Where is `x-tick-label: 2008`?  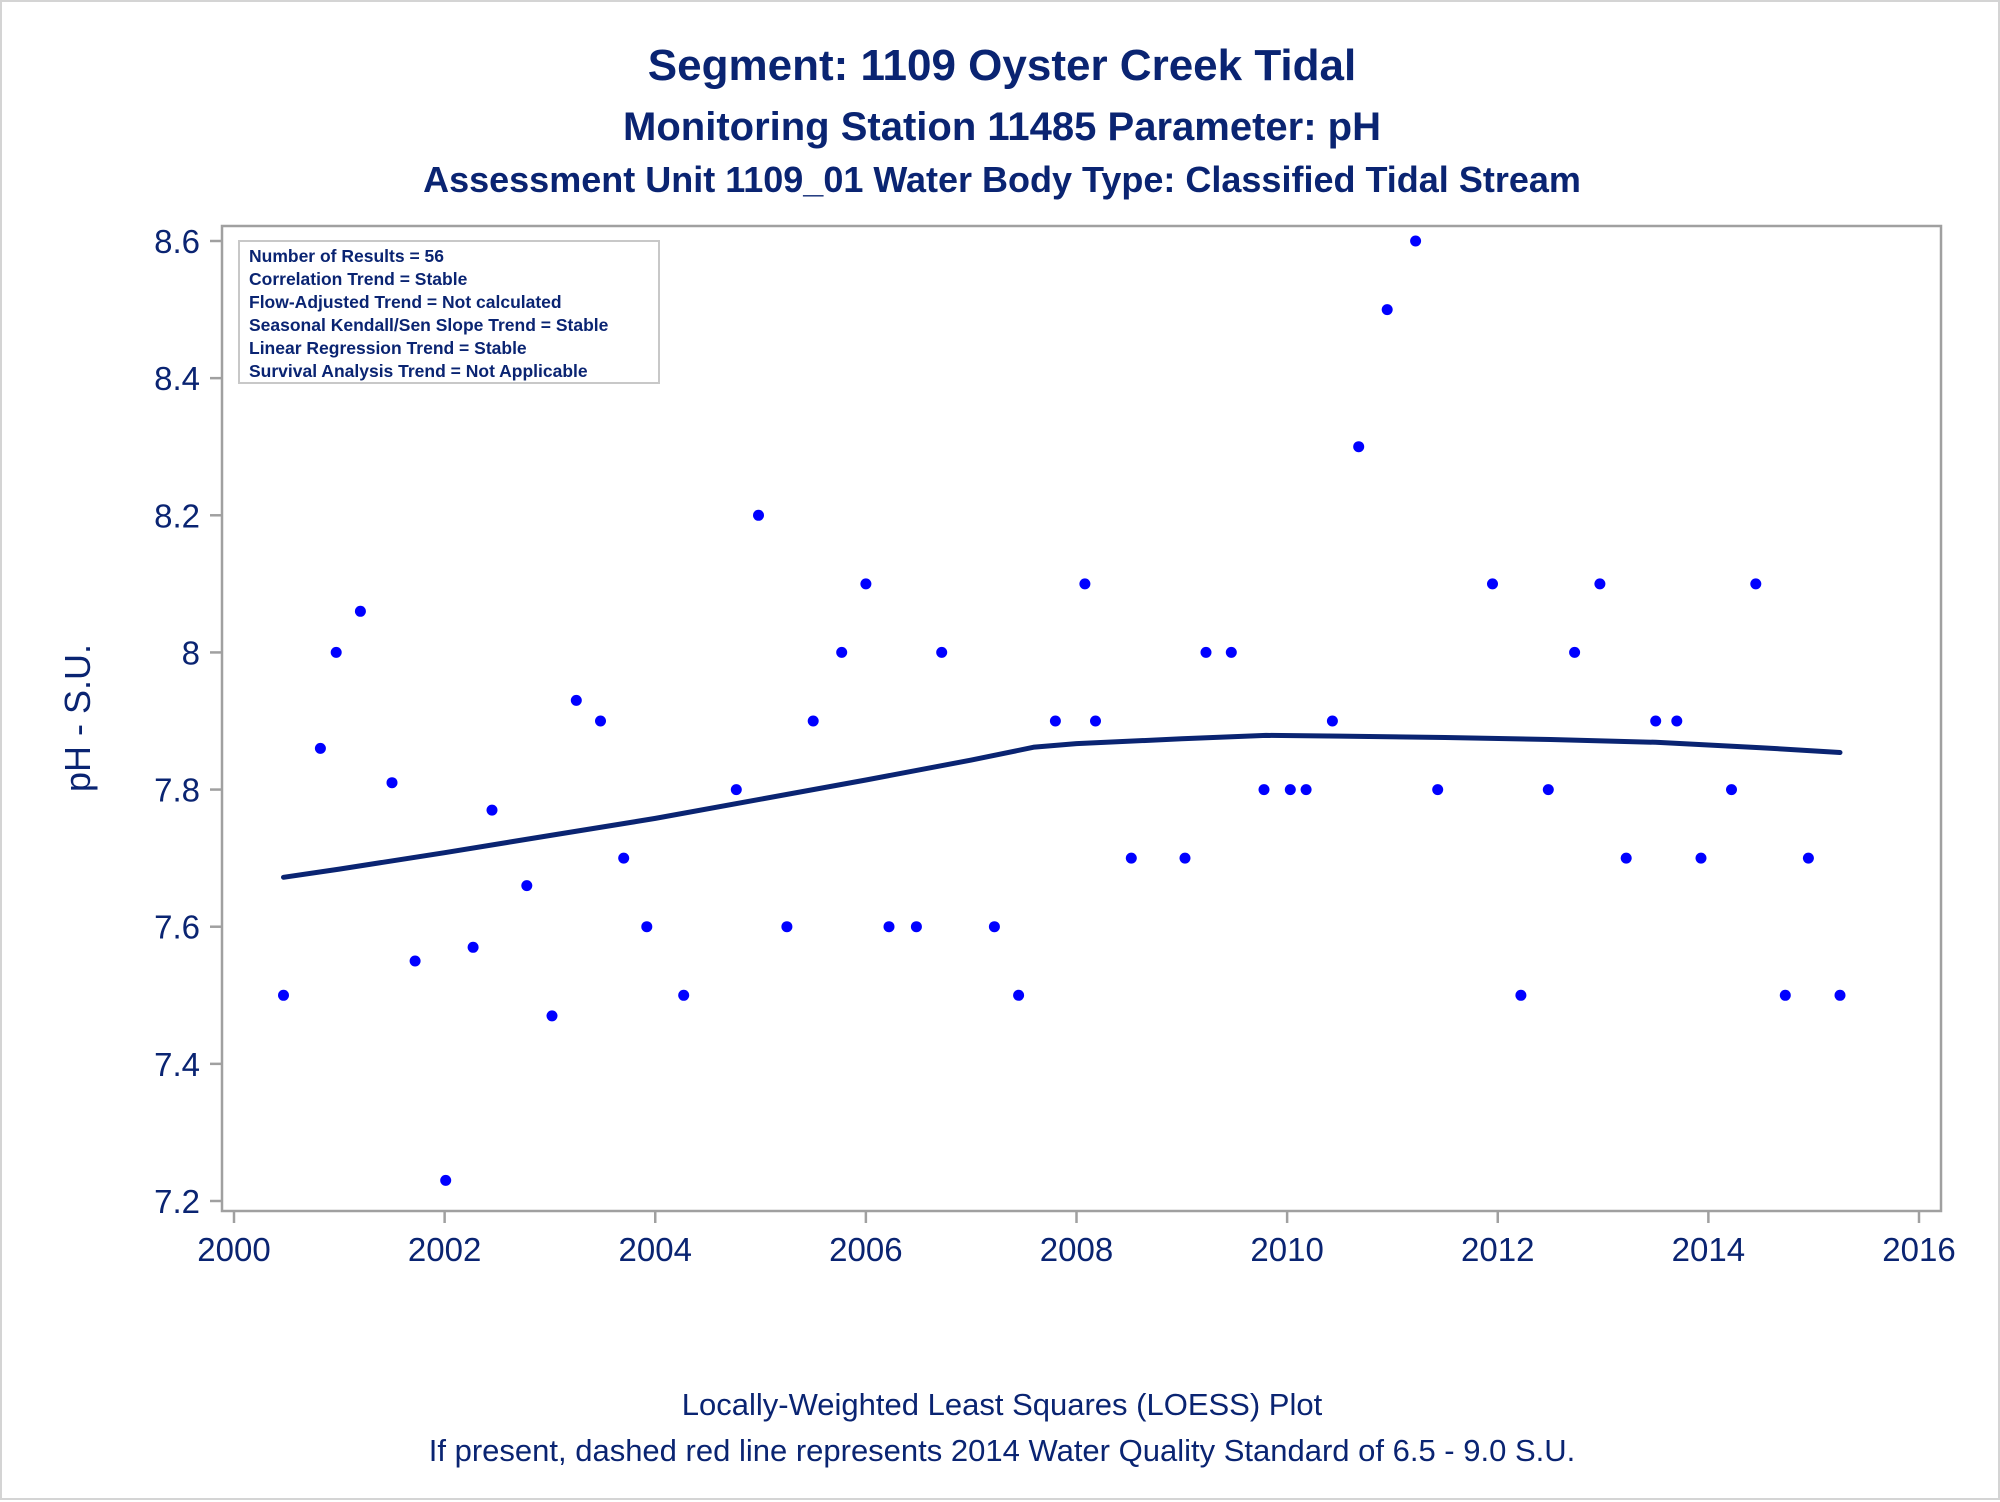 x-tick-label: 2008 is located at coordinates (1076, 1249).